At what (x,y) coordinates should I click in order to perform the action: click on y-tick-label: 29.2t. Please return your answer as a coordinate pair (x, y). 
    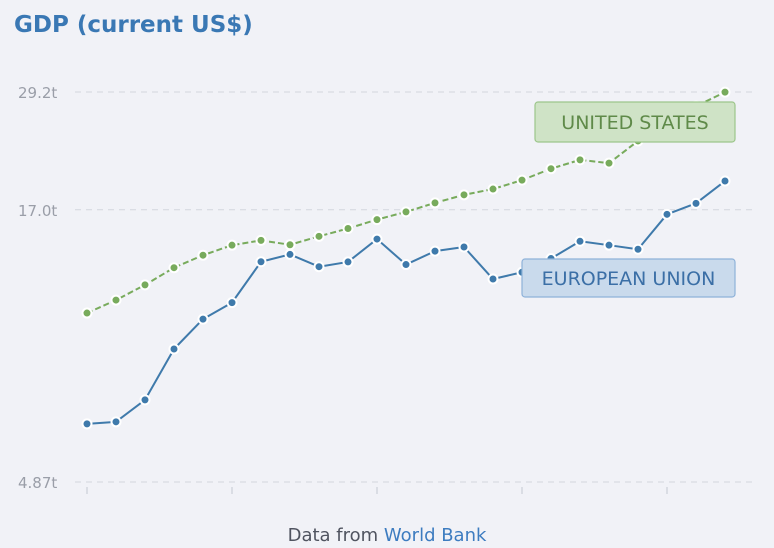
    Looking at the image, I should click on (37, 93).